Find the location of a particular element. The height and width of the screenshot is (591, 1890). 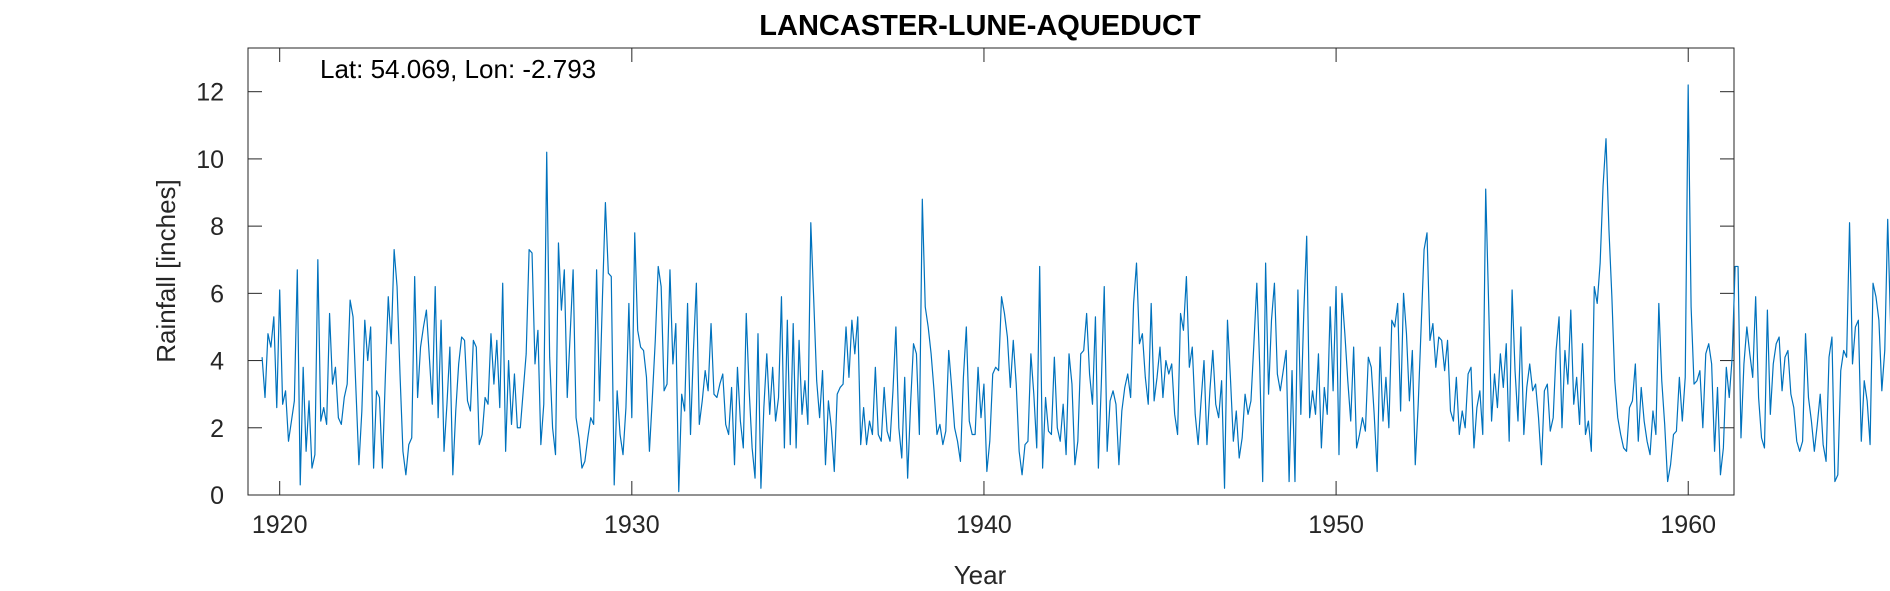

y-tick-label: 12 is located at coordinates (210, 93).